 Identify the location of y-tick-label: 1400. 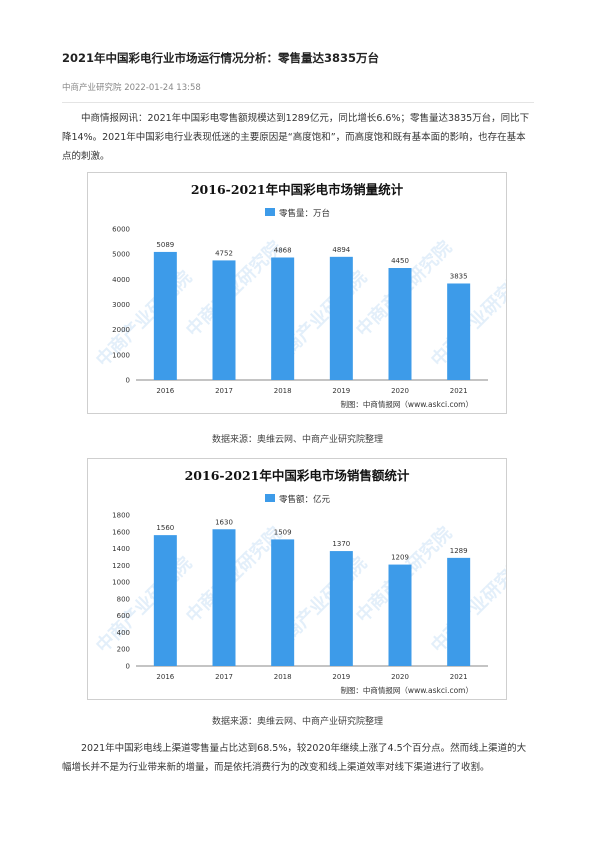
(121, 549).